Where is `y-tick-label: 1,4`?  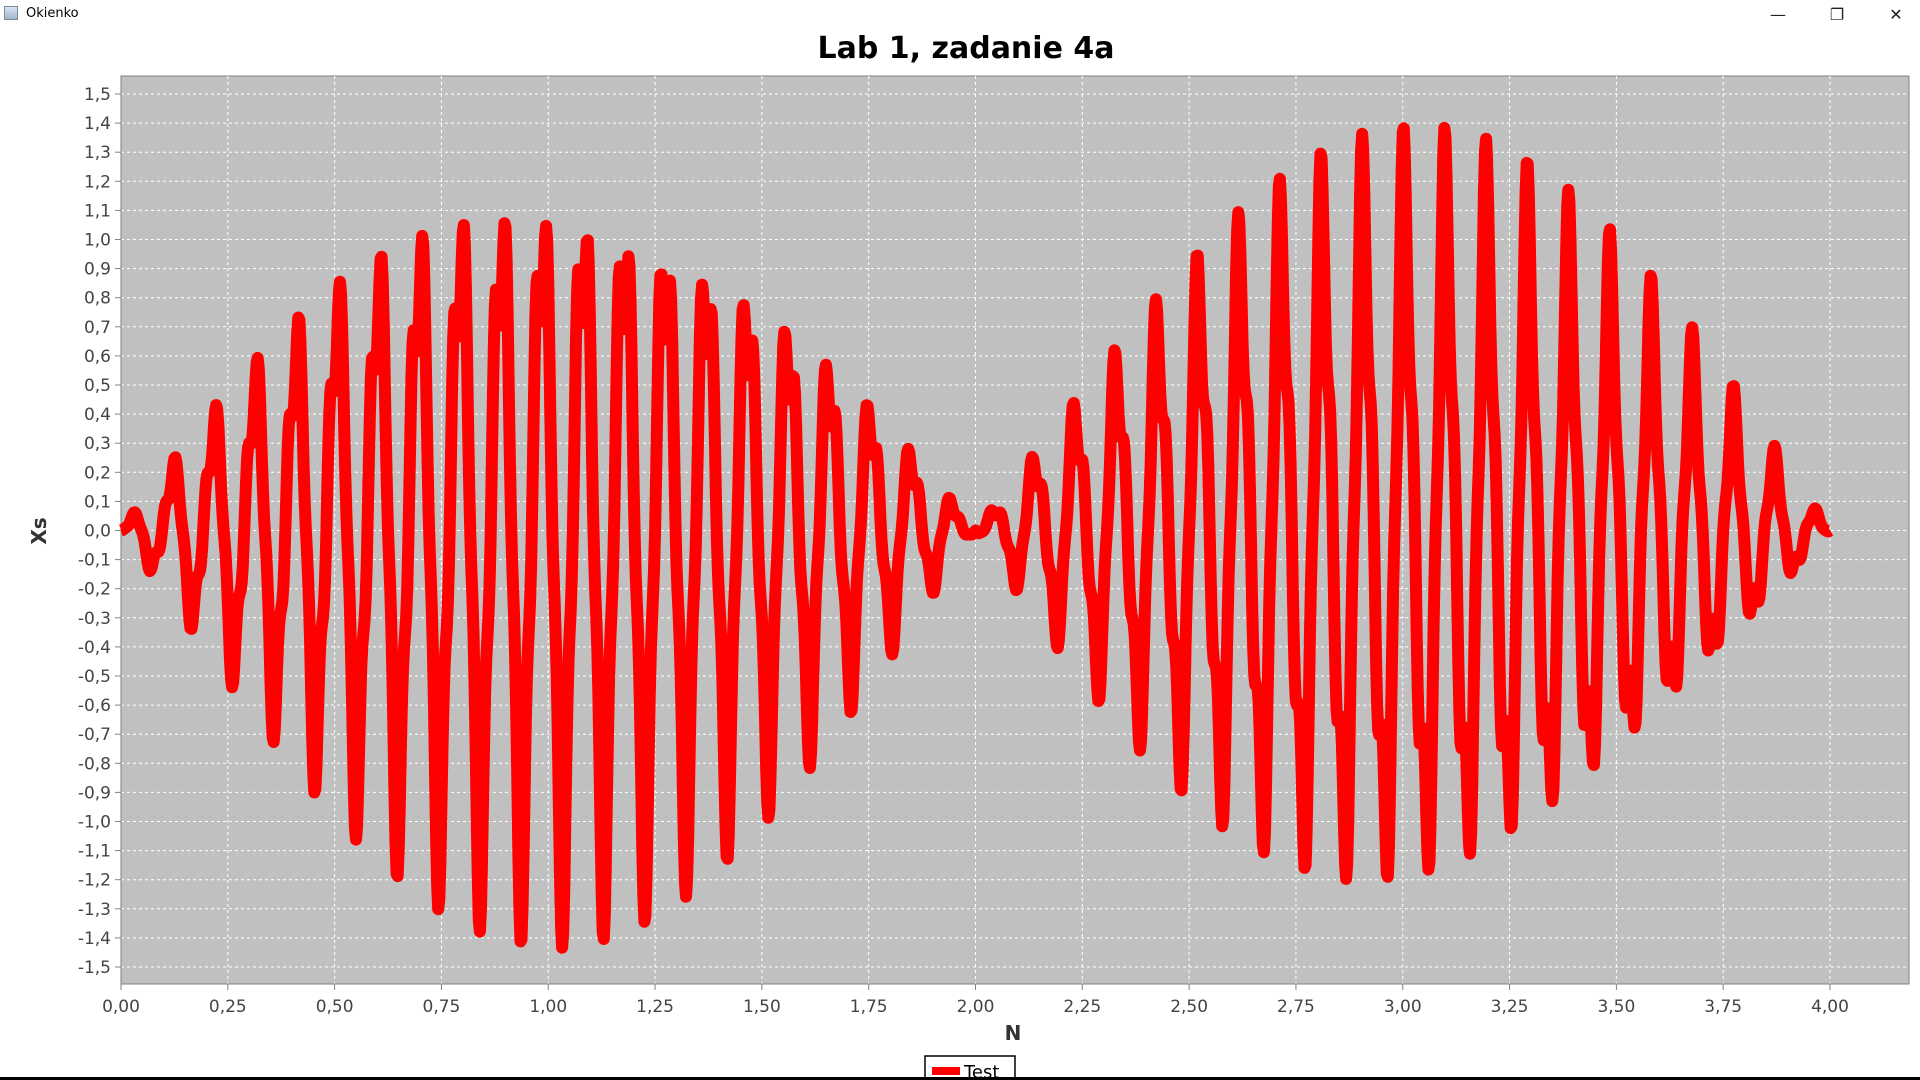 y-tick-label: 1,4 is located at coordinates (97, 124).